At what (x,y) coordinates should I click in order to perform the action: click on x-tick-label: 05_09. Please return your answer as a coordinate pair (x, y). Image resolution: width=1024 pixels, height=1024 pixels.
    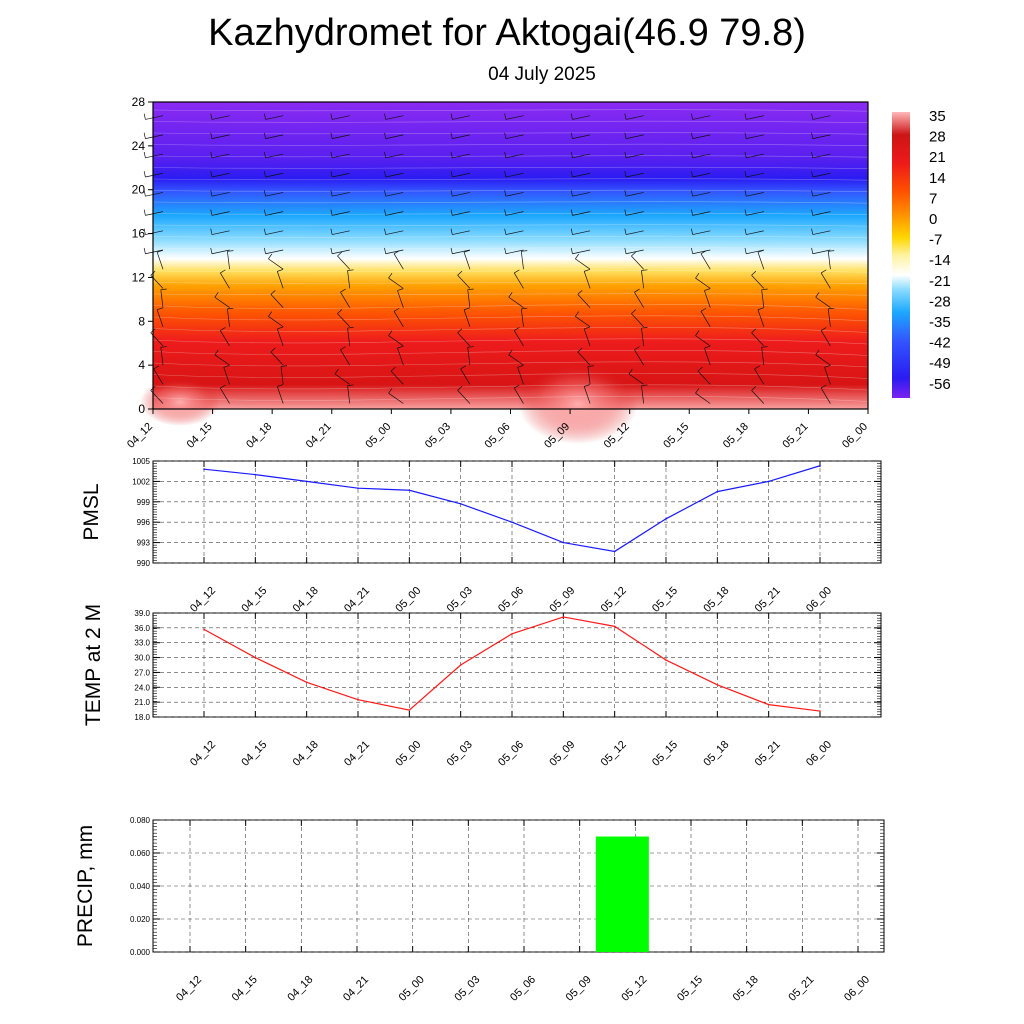
    Looking at the image, I should click on (562, 754).